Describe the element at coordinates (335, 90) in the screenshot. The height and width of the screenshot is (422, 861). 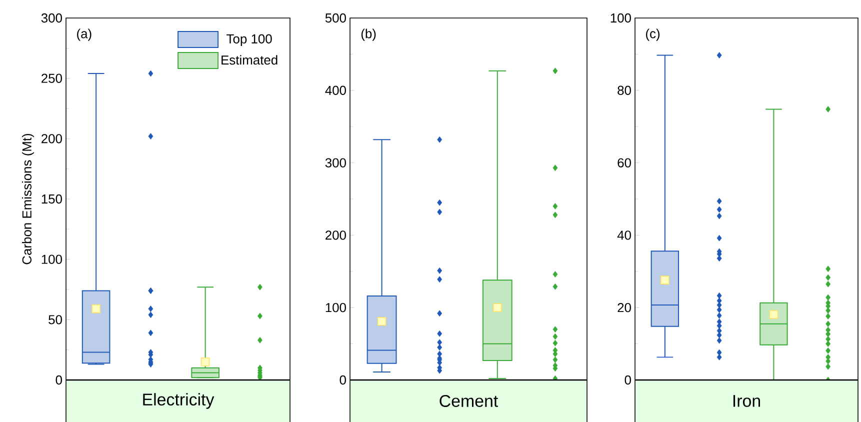
I see `y-tick-label: 400` at that location.